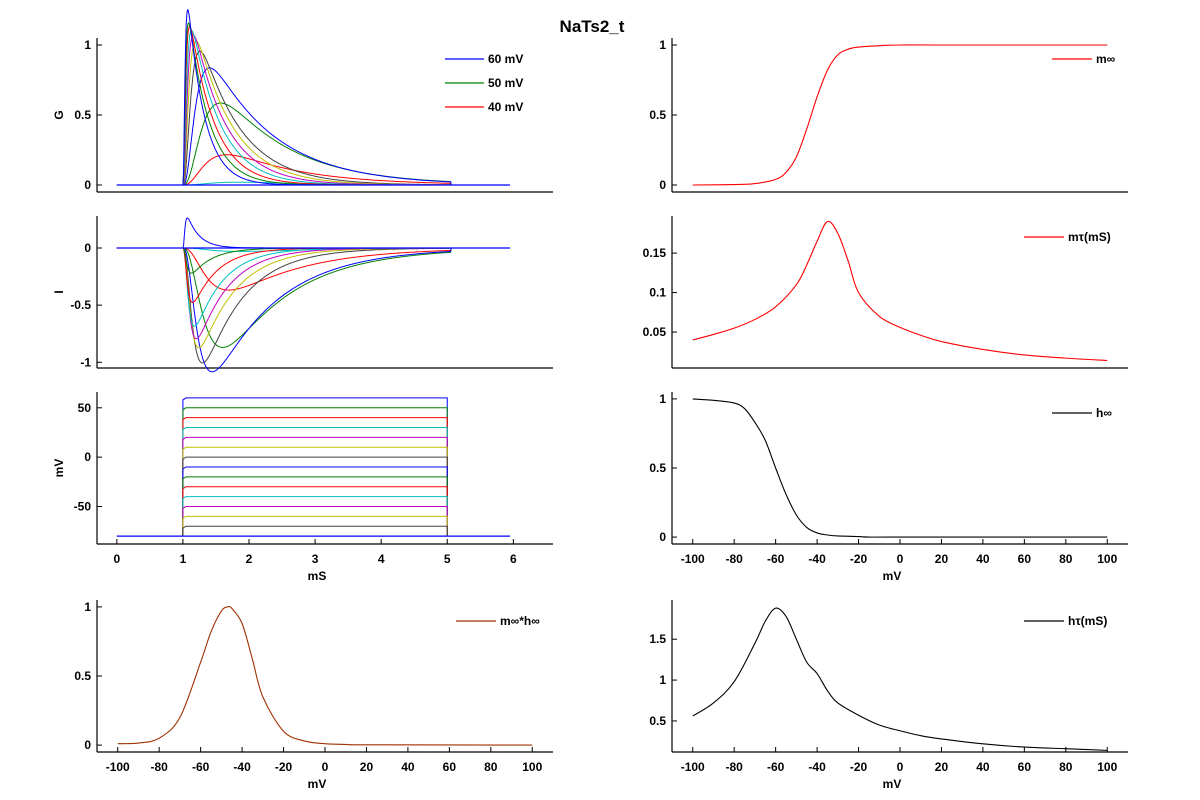  I want to click on step--30mv, so click(315, 511).